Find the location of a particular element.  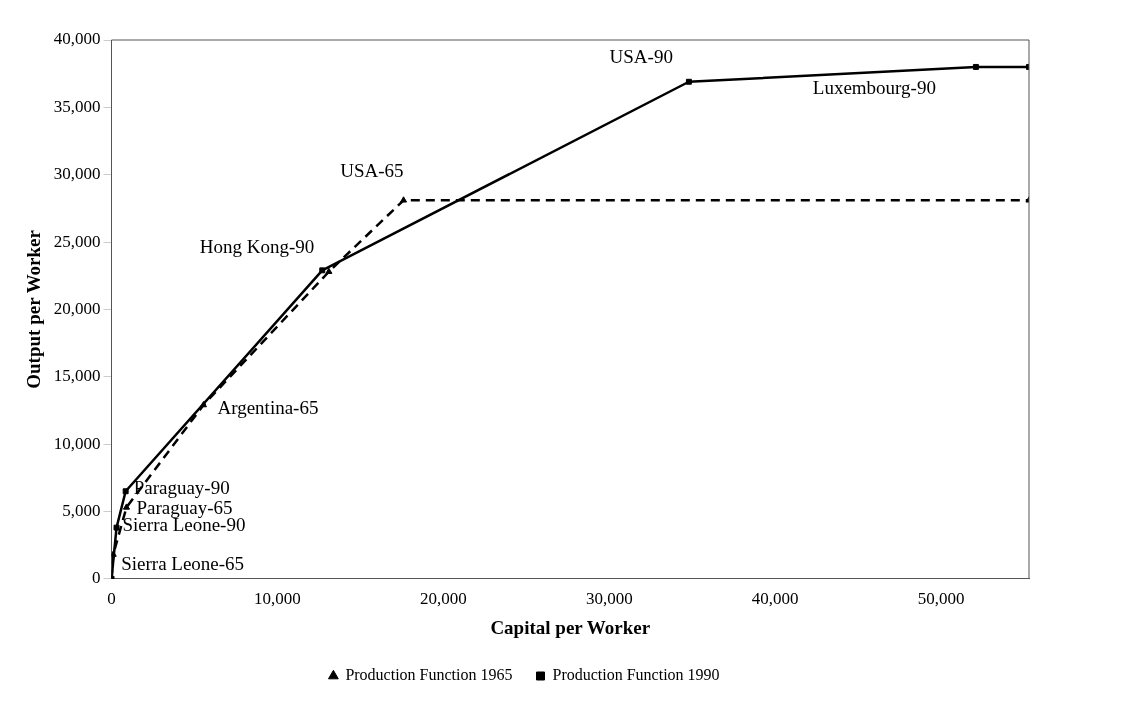

y-tick-label: 25,000 is located at coordinates (77, 241).